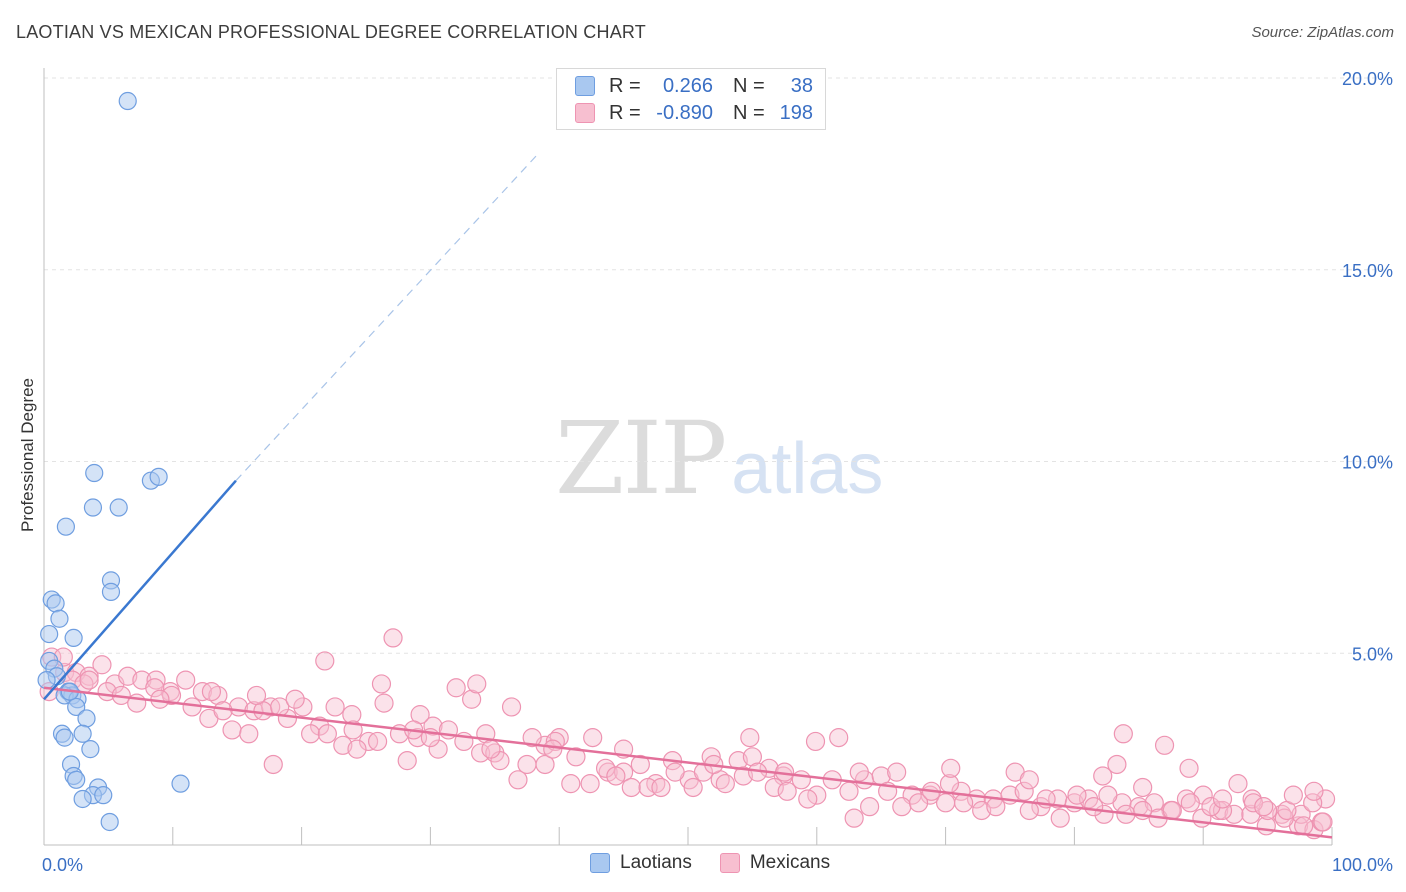 The image size is (1406, 892). I want to click on legend-r-value: -0.890, so click(684, 112).